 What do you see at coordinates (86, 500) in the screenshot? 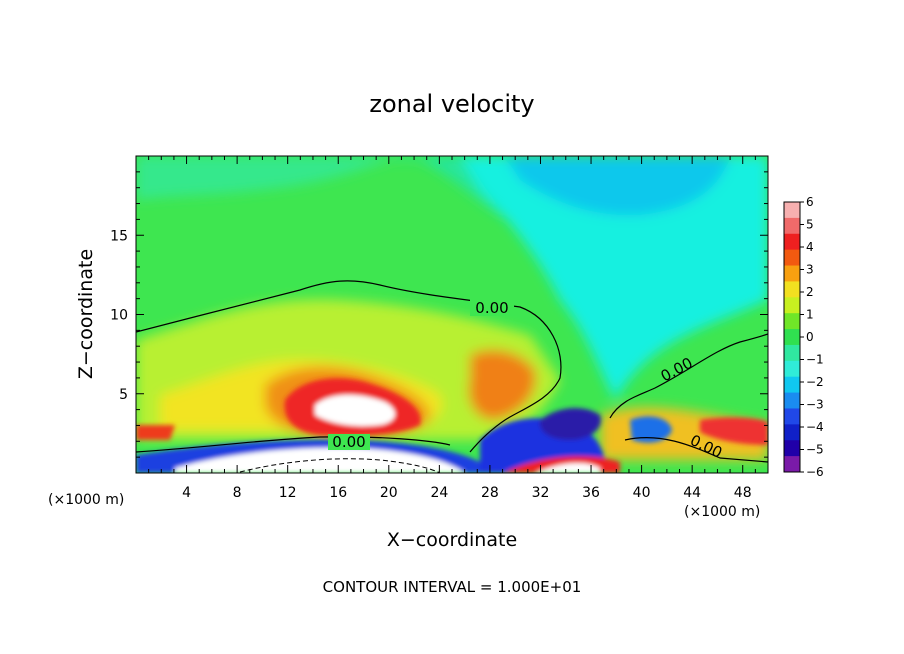
I see `x-unit-left: (×1000 m)` at bounding box center [86, 500].